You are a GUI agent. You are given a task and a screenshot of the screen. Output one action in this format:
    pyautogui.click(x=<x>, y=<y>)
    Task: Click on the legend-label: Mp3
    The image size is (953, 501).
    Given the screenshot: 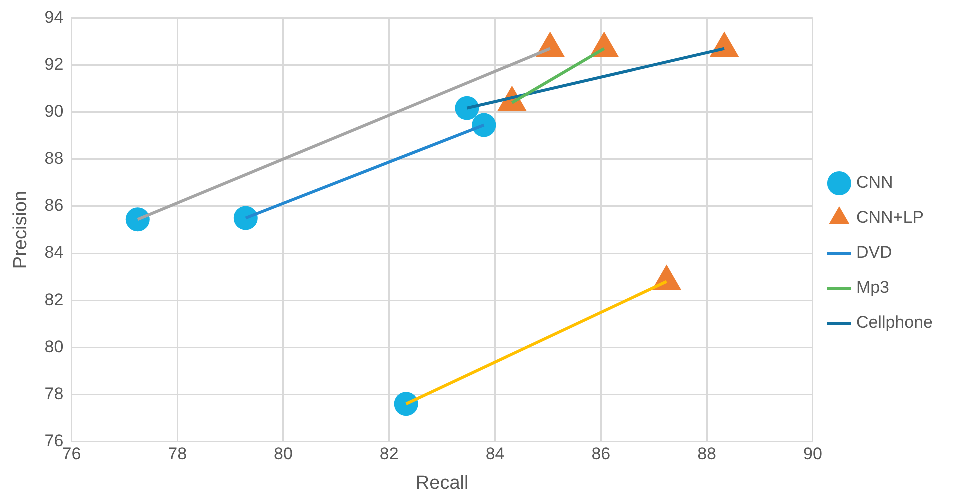 What is the action you would take?
    pyautogui.click(x=873, y=288)
    